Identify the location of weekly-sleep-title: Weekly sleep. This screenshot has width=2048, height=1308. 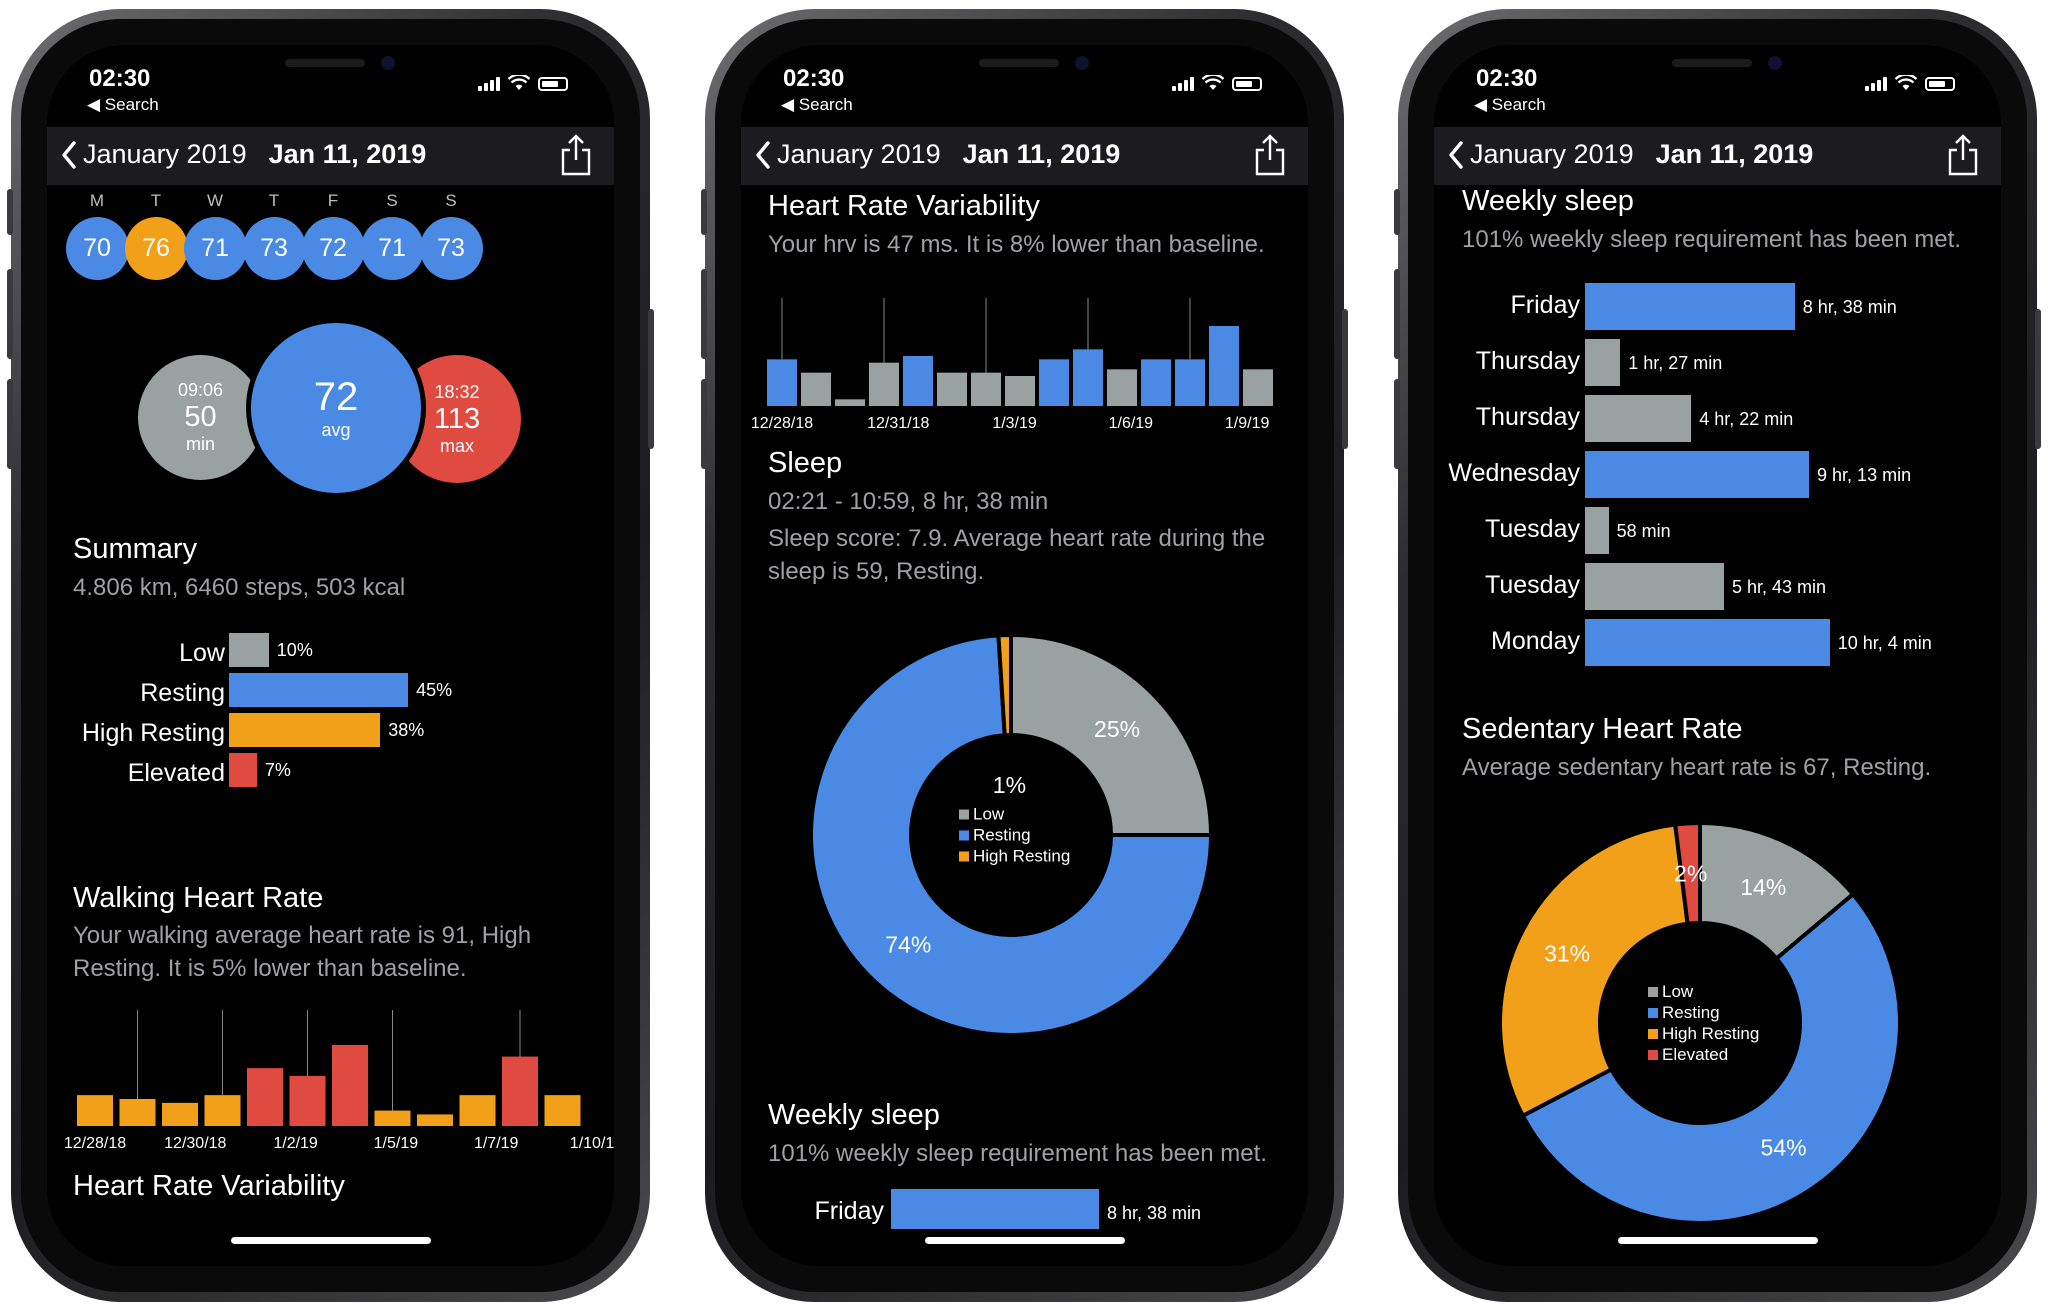
(1548, 201).